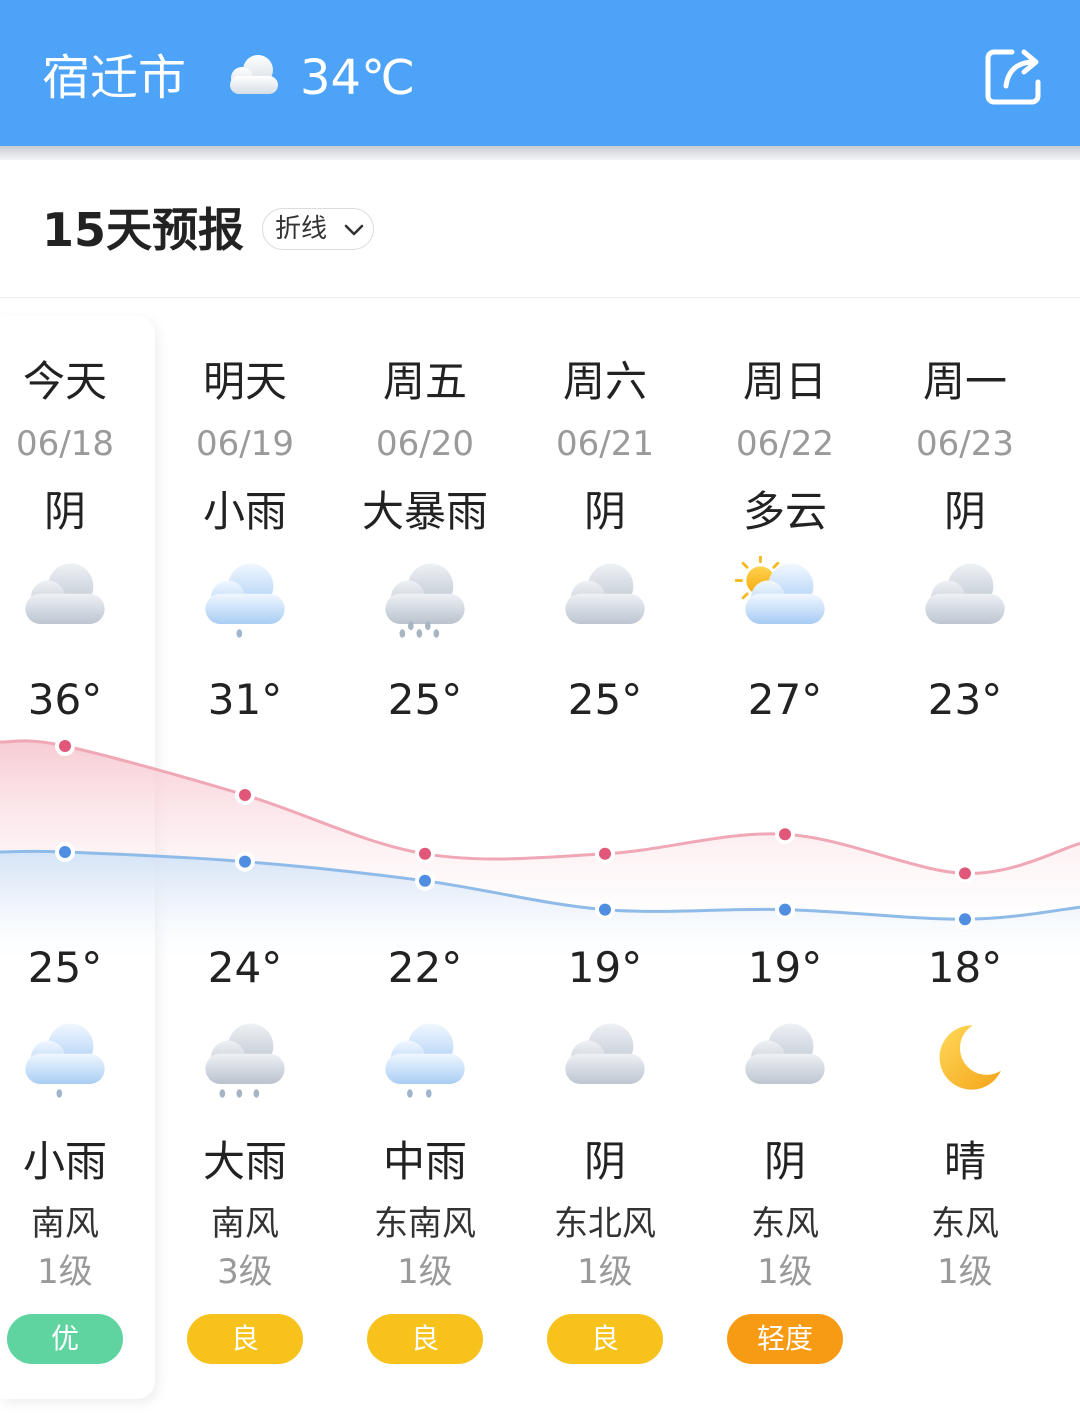  I want to click on day-column: 周六 06/21 阴 25° 19° 阴东北风 1级良, so click(605, 858).